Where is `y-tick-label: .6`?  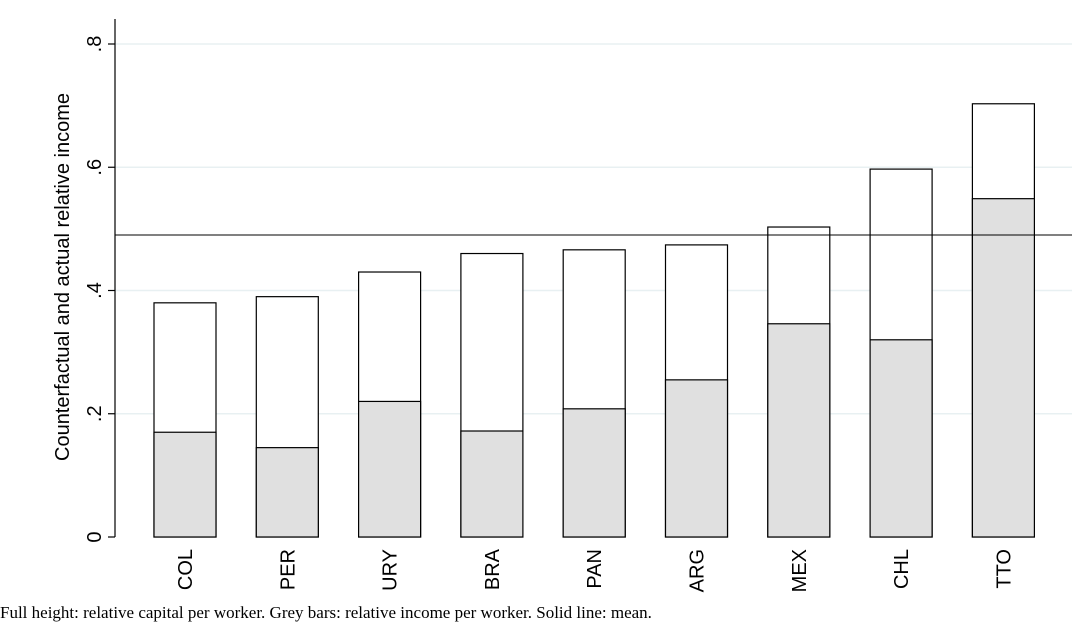
y-tick-label: .6 is located at coordinates (95, 167).